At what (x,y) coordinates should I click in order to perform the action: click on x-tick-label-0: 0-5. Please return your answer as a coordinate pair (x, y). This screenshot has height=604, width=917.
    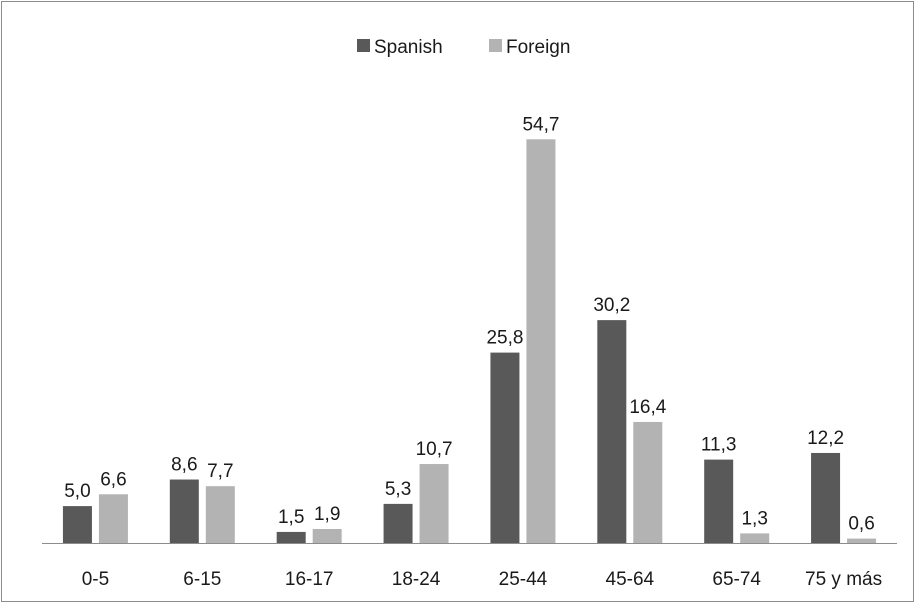
    Looking at the image, I should click on (95, 579).